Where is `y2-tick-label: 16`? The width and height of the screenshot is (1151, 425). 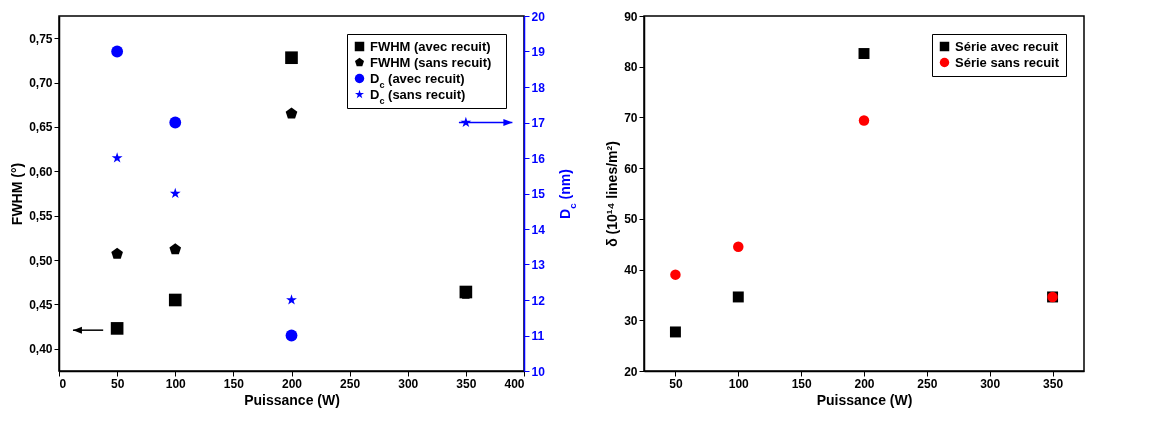
y2-tick-label: 16 is located at coordinates (538, 158).